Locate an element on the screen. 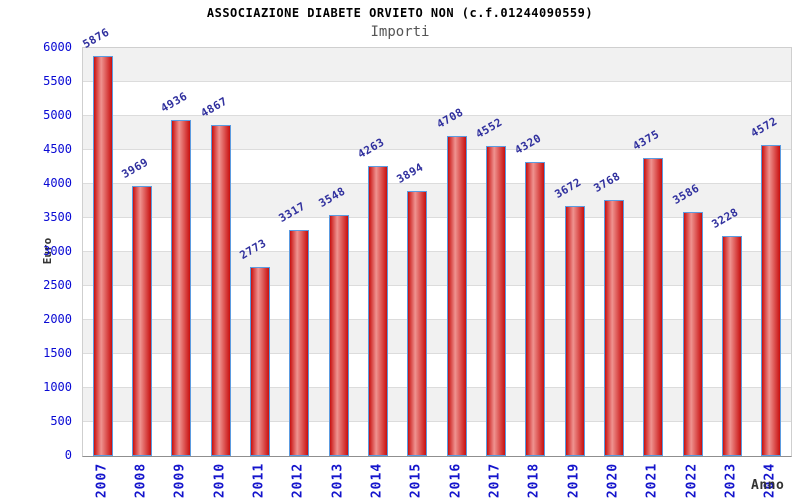 The image size is (800, 500). chart-subtitle: Importi is located at coordinates (400, 32).